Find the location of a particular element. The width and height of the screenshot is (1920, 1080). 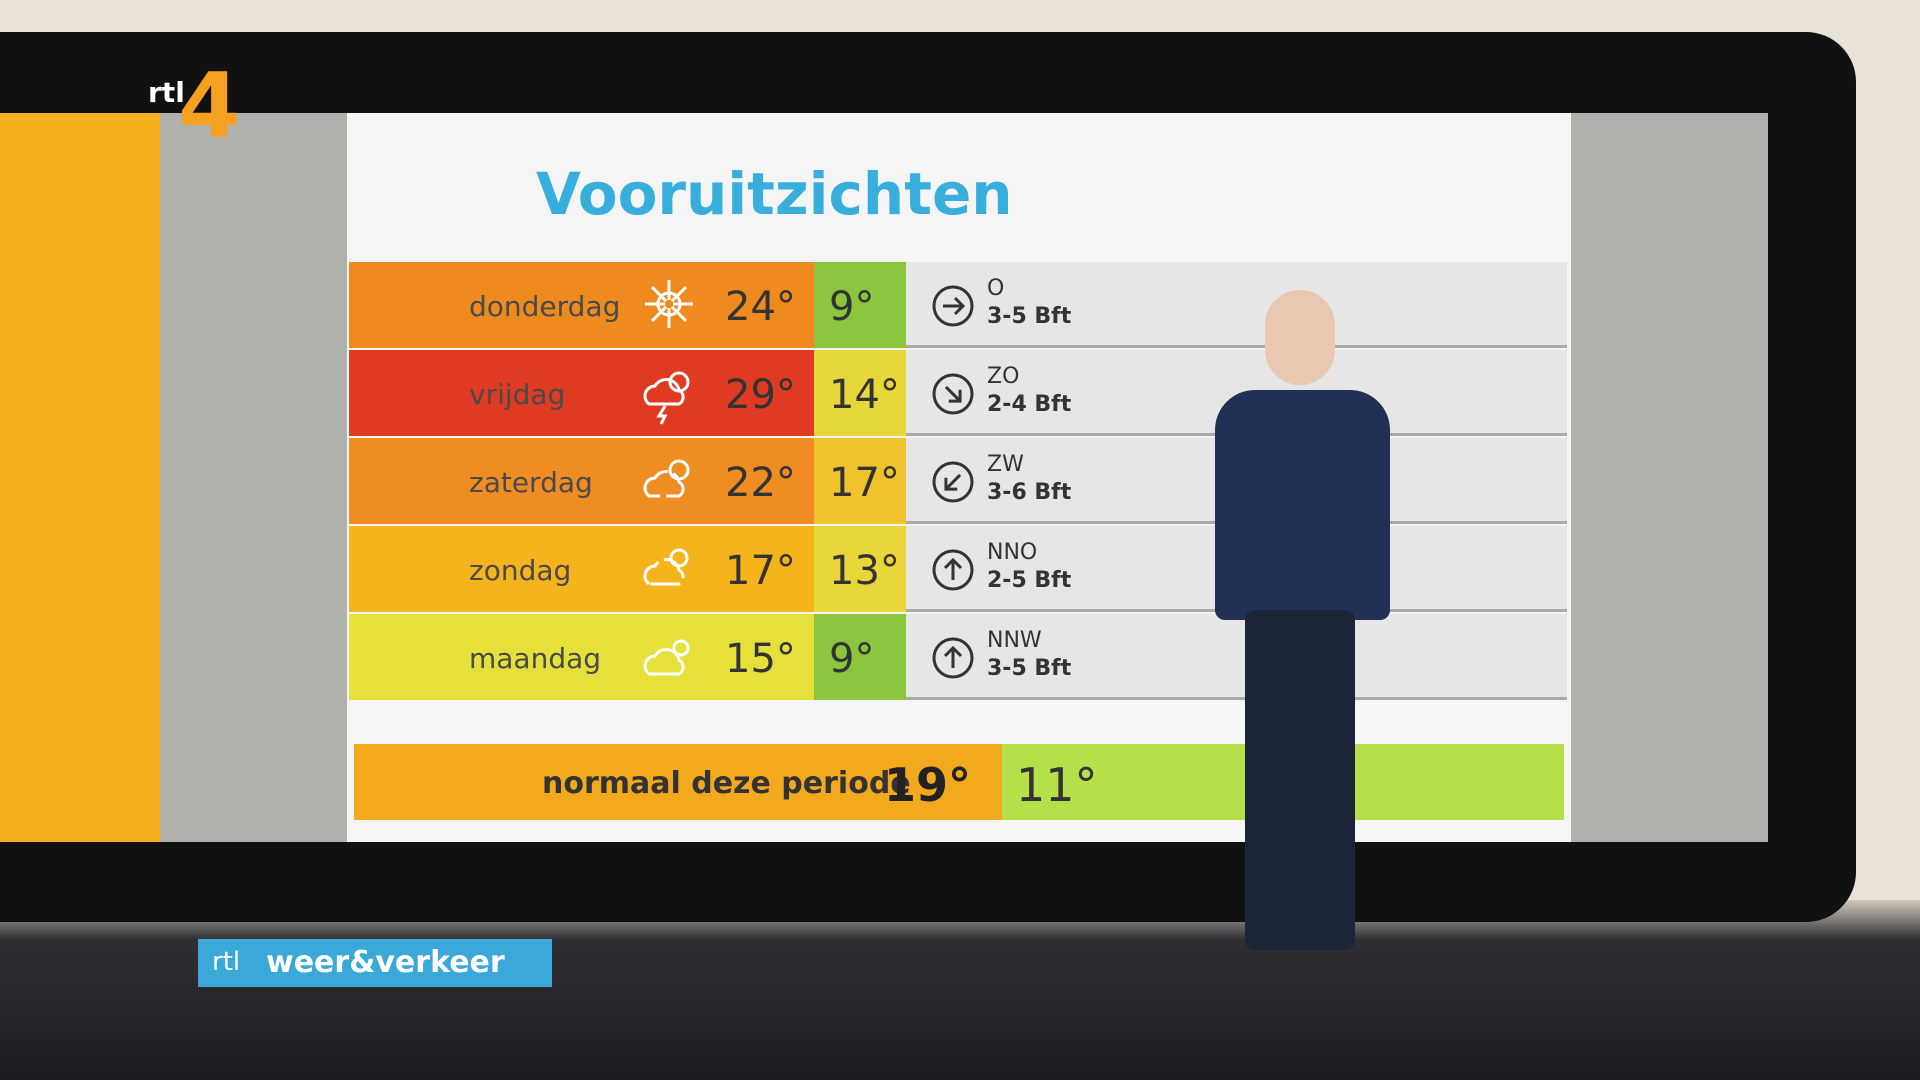

max-temp: 29° is located at coordinates (760, 395).